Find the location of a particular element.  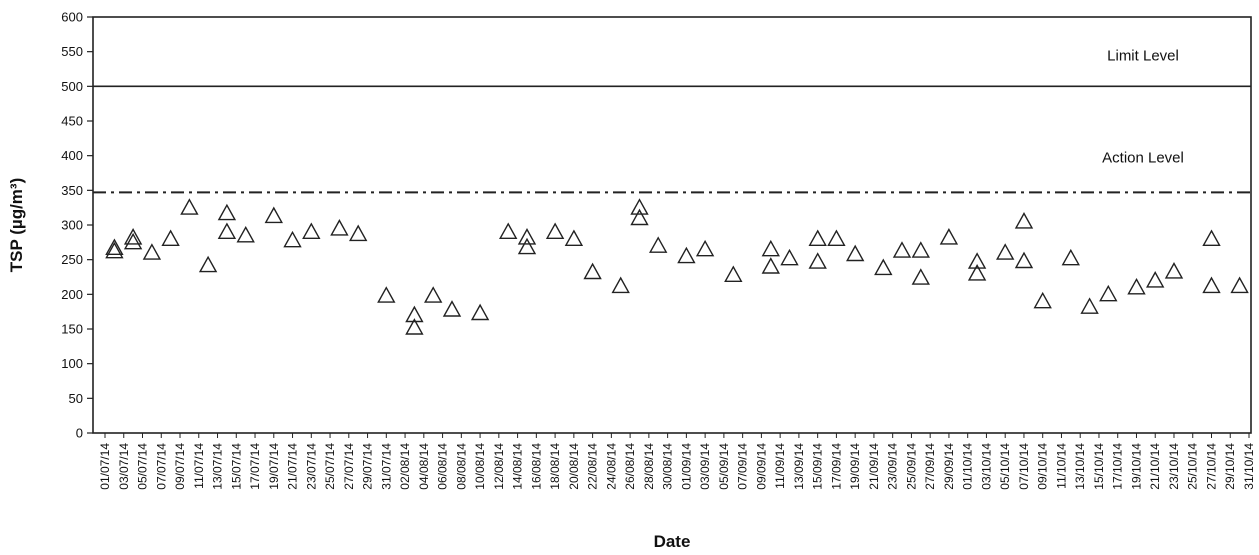

x-tick-label: 15/09/14 is located at coordinates (818, 466).